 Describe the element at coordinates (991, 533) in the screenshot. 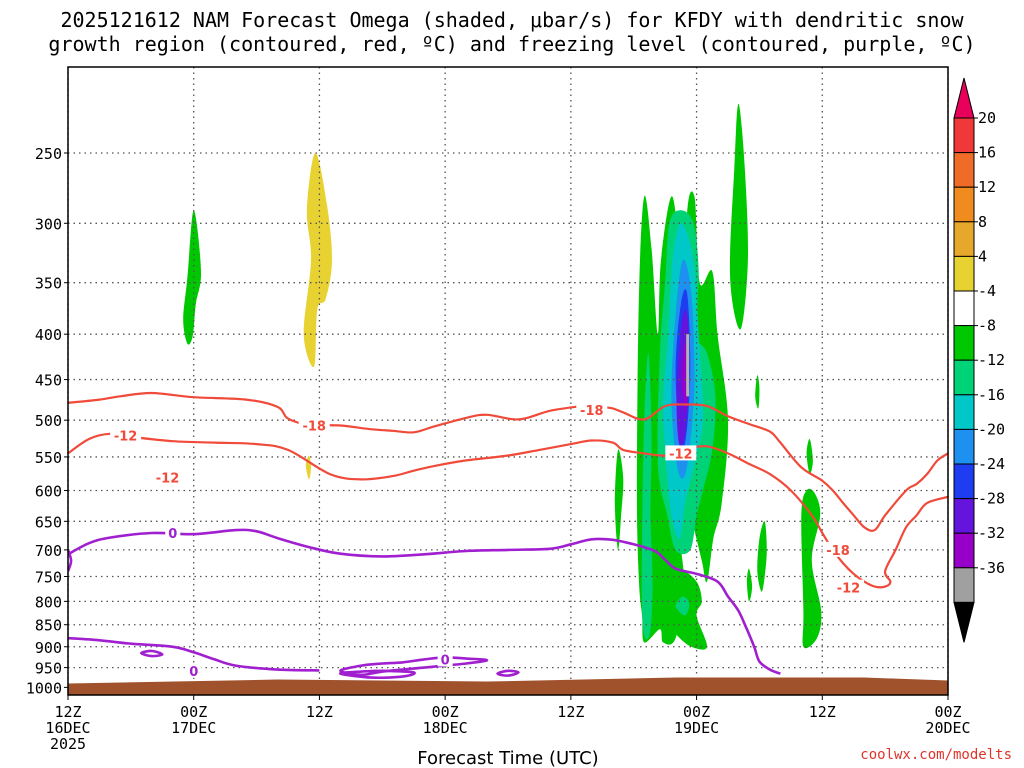

I see `colorbar-label-12: -32` at that location.